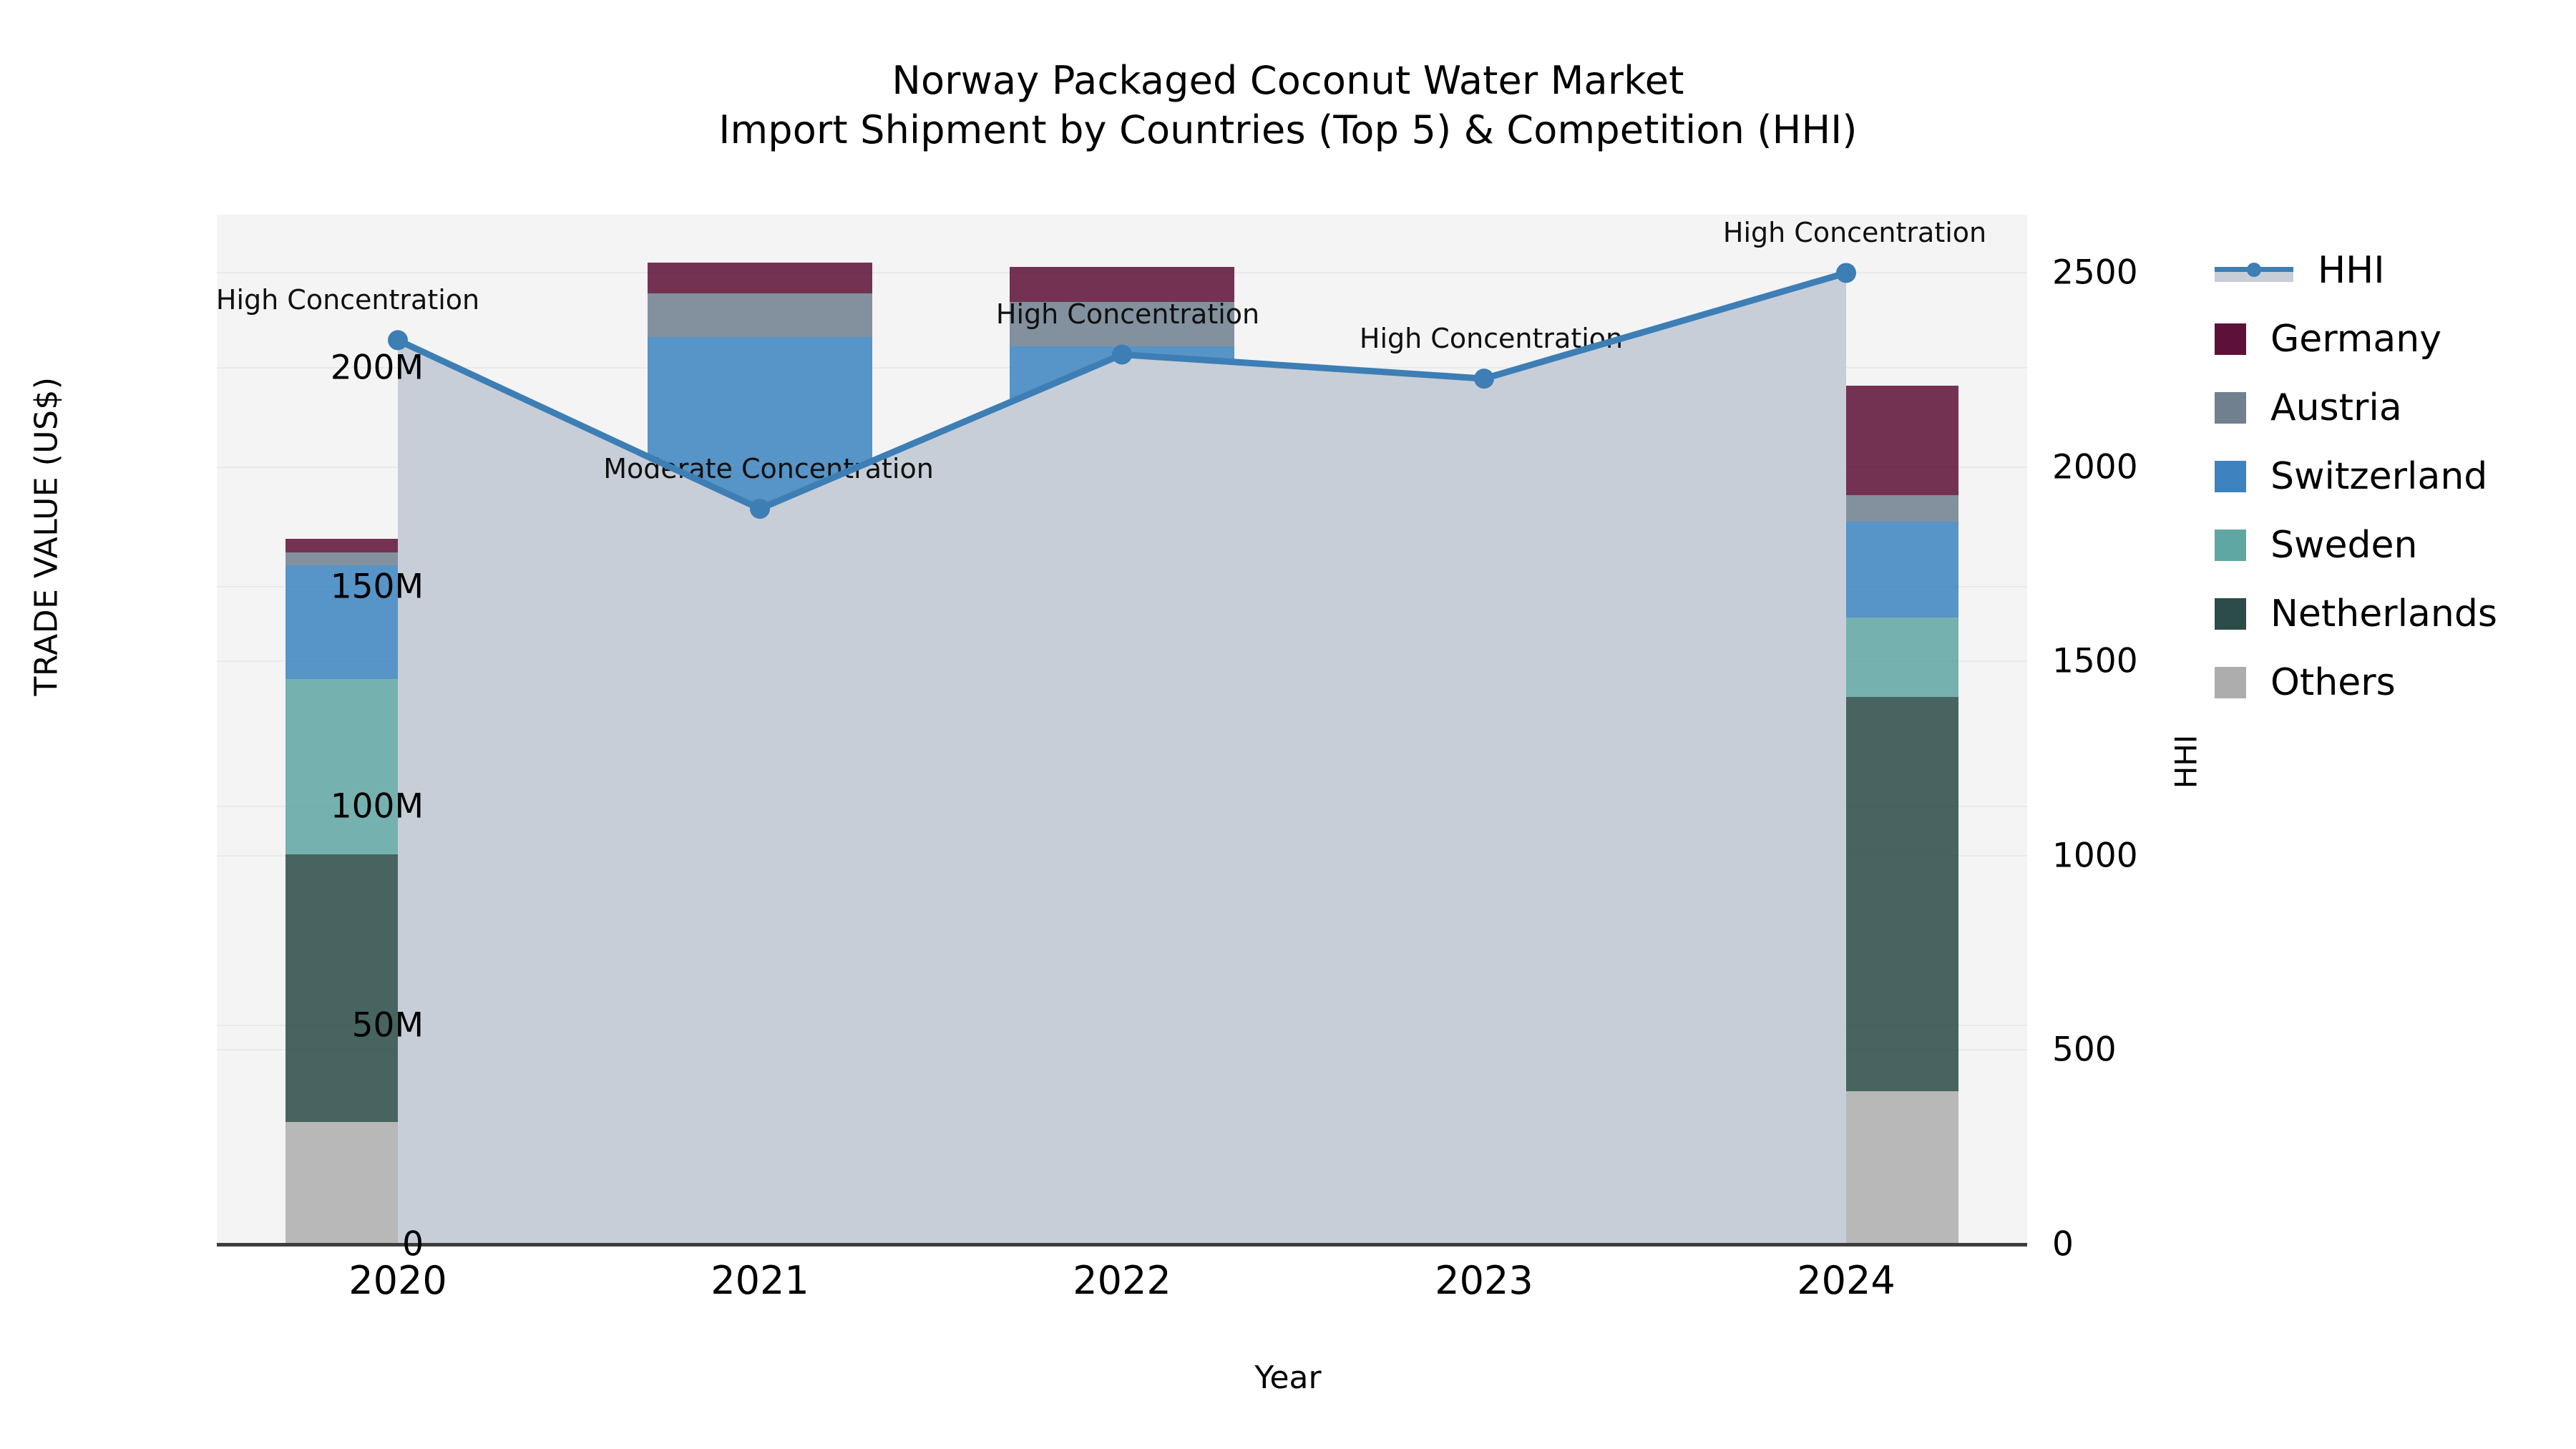  What do you see at coordinates (760, 278) in the screenshot?
I see `bar-segment-2021-germany` at bounding box center [760, 278].